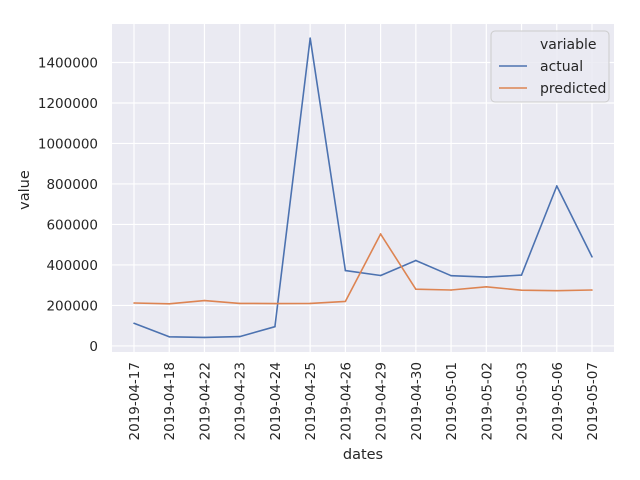  What do you see at coordinates (573, 89) in the screenshot?
I see `legend-label: predicted` at bounding box center [573, 89].